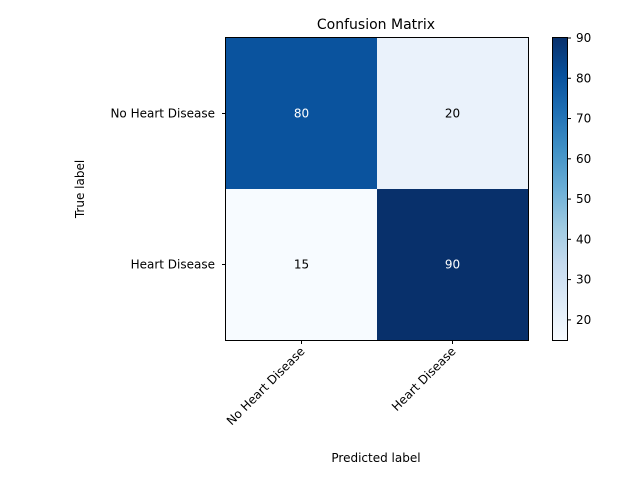 Image resolution: width=640 pixels, height=484 pixels. Describe the element at coordinates (583, 199) in the screenshot. I see `colorbar-tick-label: 50` at that location.